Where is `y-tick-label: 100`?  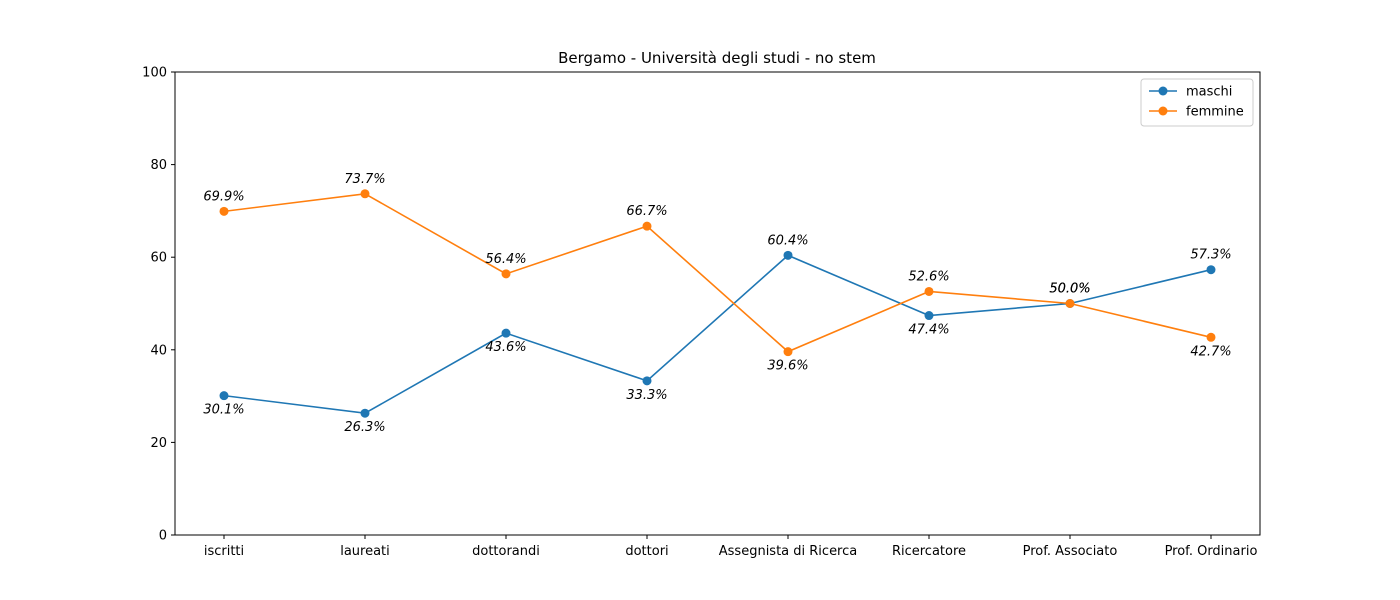 y-tick-label: 100 is located at coordinates (154, 73).